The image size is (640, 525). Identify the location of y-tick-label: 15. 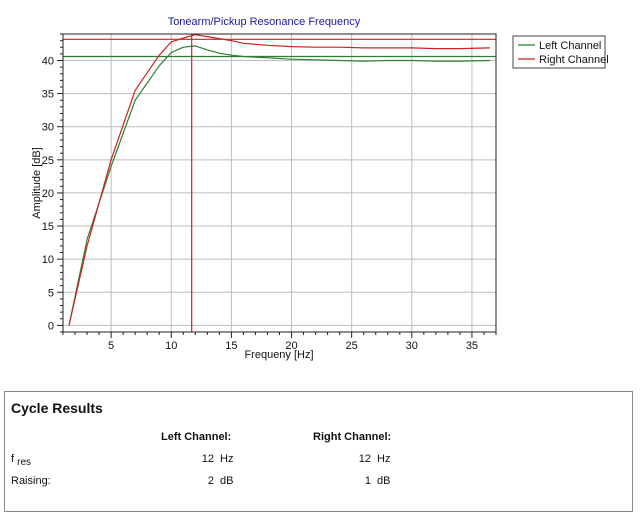
(48, 227).